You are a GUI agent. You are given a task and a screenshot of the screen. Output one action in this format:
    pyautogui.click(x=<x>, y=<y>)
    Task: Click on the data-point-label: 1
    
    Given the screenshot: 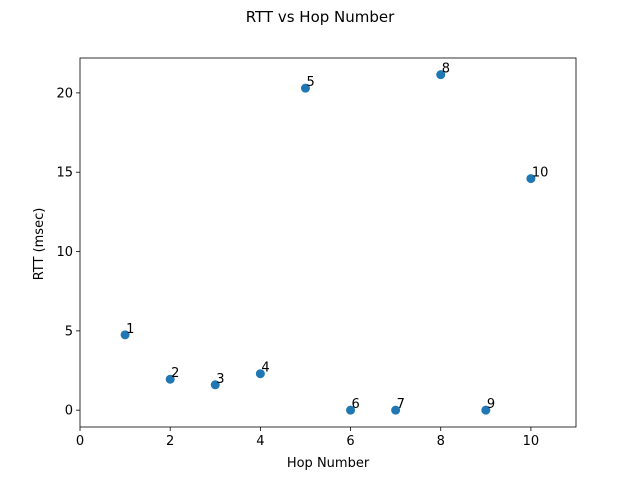 What is the action you would take?
    pyautogui.click(x=130, y=329)
    